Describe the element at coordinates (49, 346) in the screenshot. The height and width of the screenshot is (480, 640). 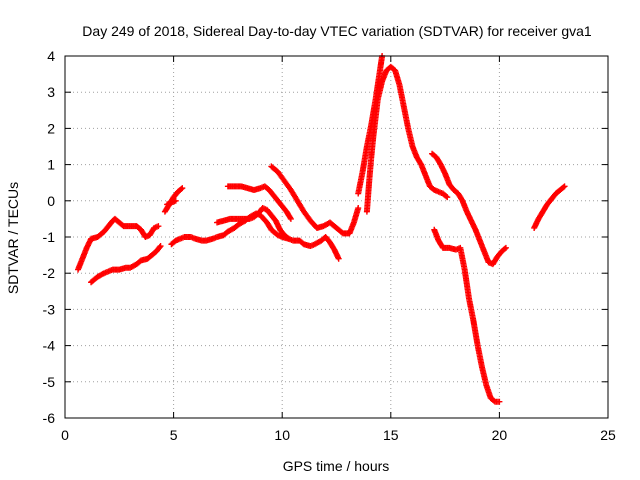
I see `y-tick-label: -4` at that location.